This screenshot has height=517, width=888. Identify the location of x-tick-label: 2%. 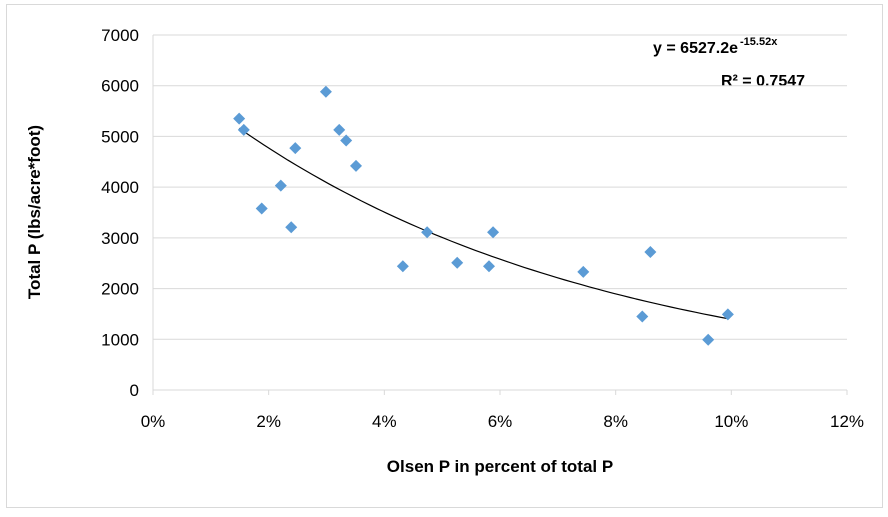
(268, 421).